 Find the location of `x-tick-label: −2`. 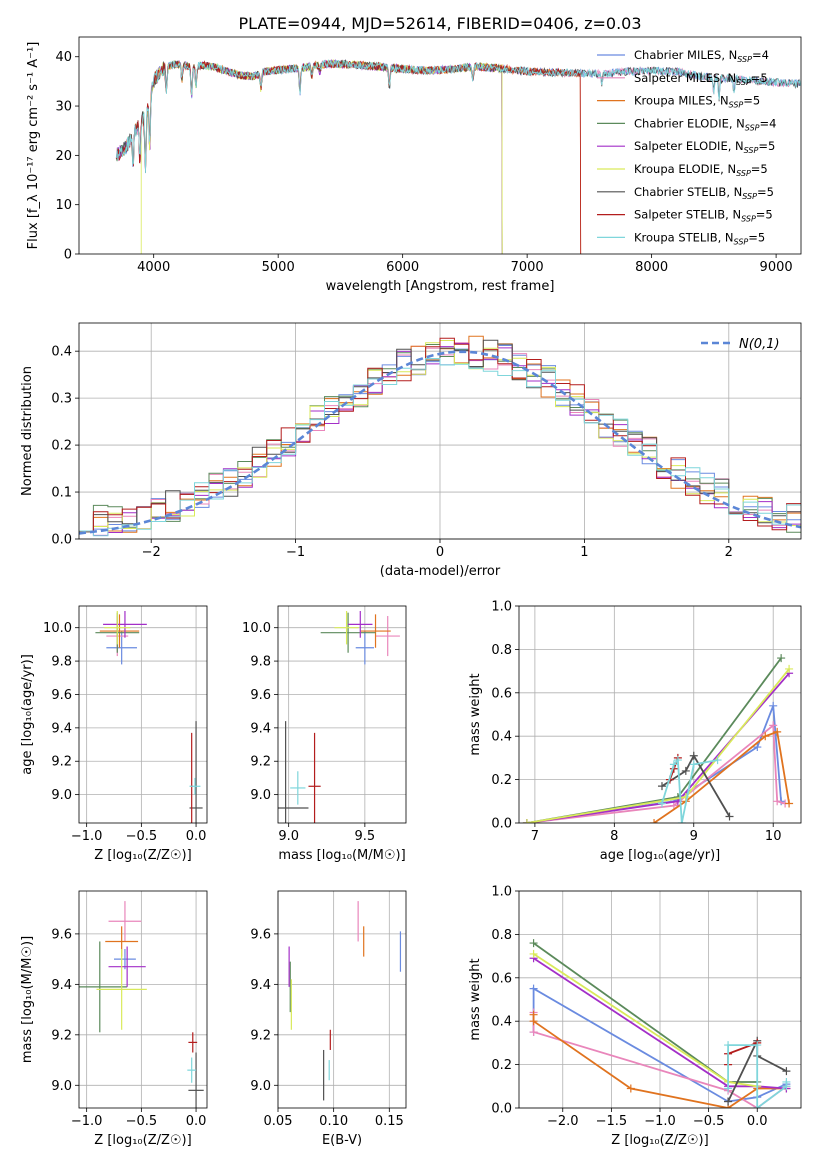

x-tick-label: −2 is located at coordinates (151, 552).